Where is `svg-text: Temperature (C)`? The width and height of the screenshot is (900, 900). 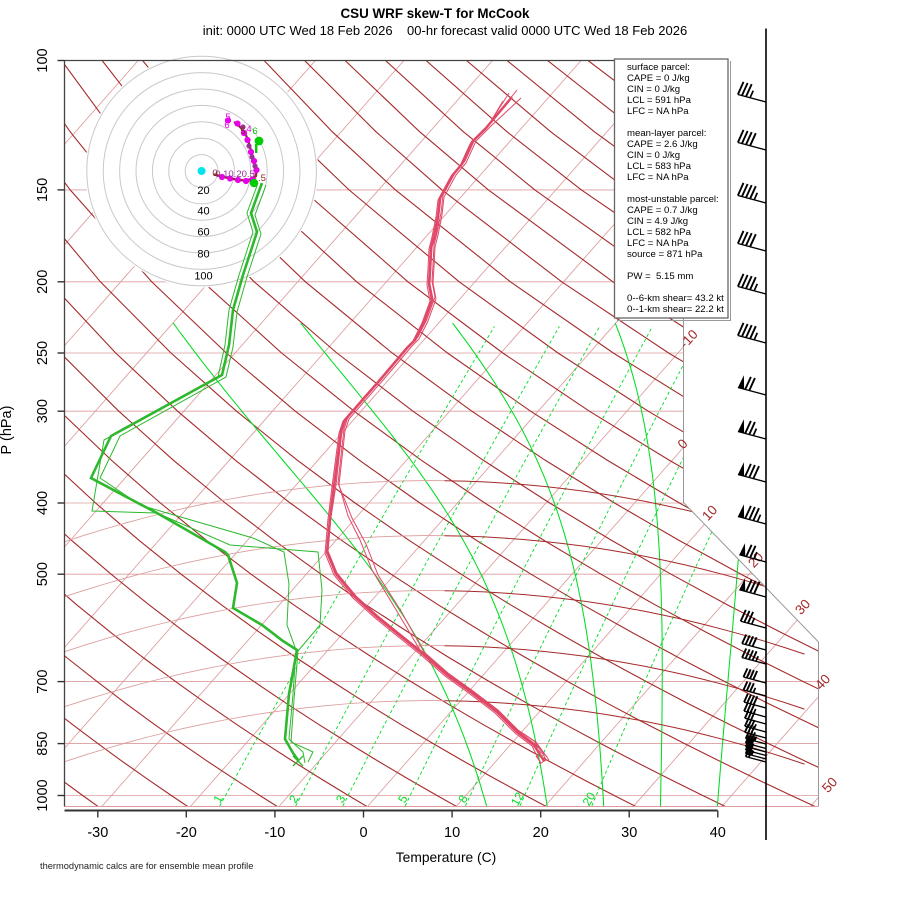
svg-text: Temperature (C) is located at coordinates (446, 857).